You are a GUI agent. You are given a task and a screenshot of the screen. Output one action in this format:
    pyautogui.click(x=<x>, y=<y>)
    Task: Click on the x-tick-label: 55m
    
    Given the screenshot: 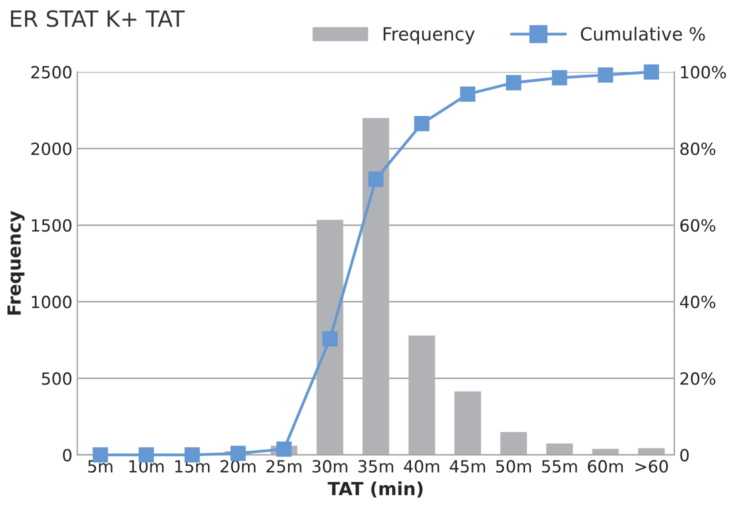 What is the action you would take?
    pyautogui.click(x=559, y=466)
    